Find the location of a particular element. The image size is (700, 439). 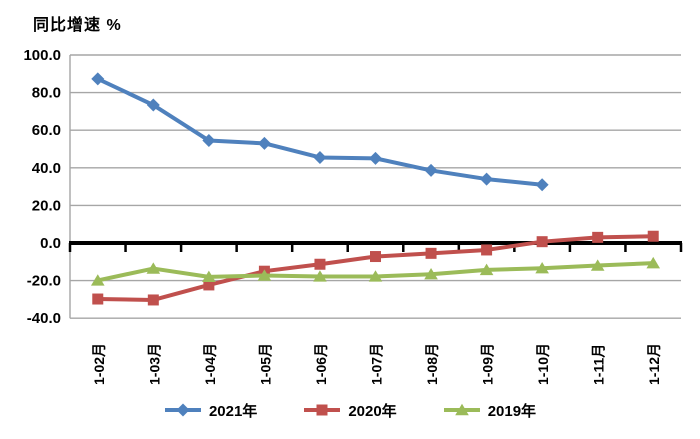

legend-label: 2019年 is located at coordinates (512, 411).